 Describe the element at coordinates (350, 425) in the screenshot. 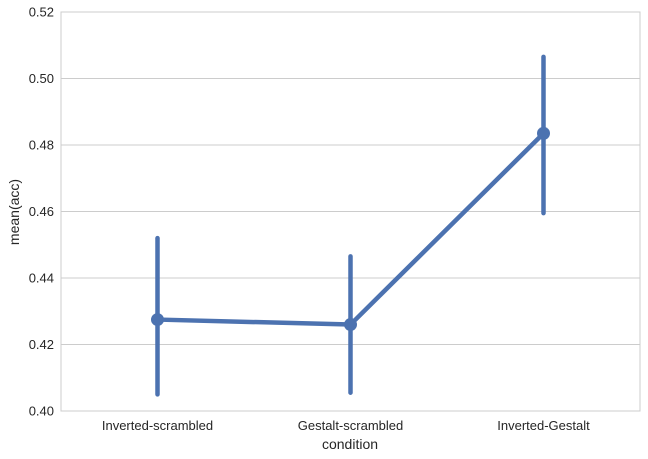

I see `x-tick-label: Gestalt-scrambled` at that location.